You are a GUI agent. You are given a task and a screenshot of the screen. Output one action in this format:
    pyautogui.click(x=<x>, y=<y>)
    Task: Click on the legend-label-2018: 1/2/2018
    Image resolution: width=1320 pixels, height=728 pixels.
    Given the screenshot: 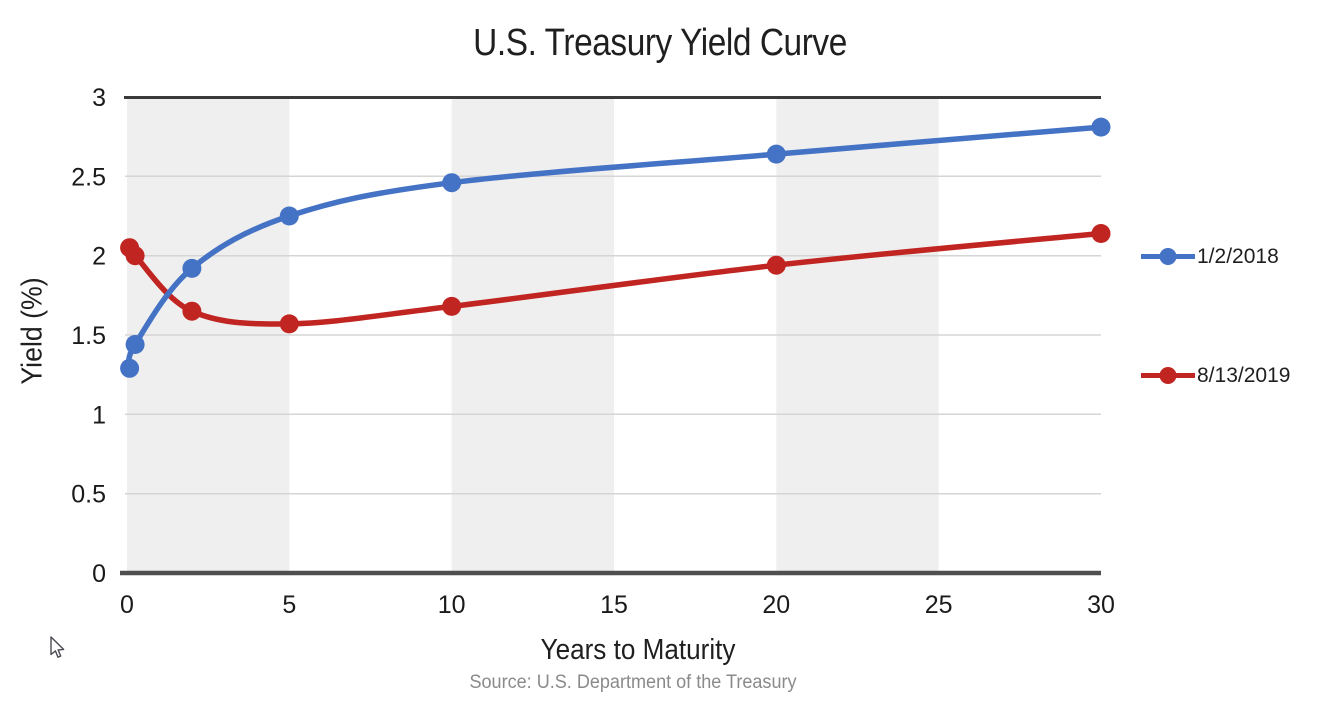 What is the action you would take?
    pyautogui.click(x=1238, y=256)
    